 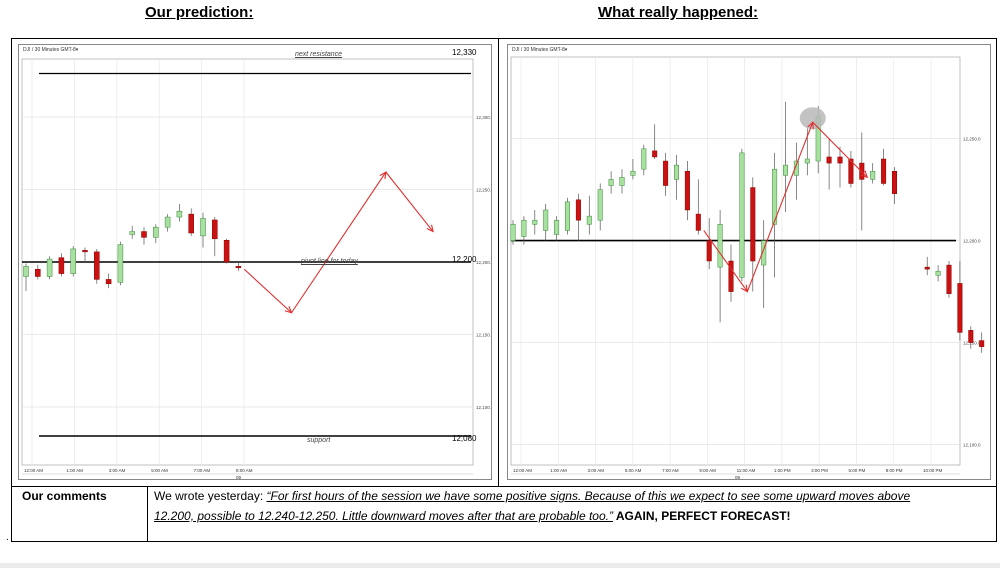 What do you see at coordinates (329, 261) in the screenshot?
I see `pivot-label: pivot line for today` at bounding box center [329, 261].